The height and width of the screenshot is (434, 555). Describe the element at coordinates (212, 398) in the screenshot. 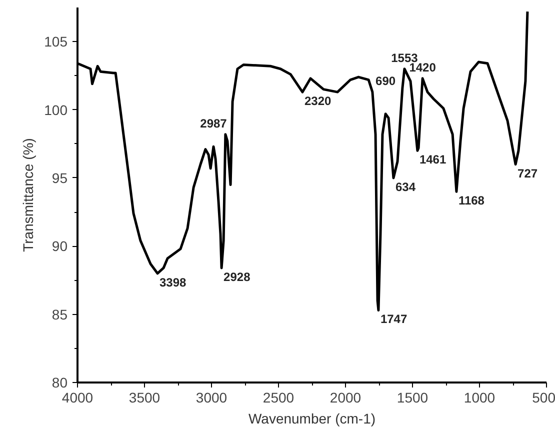

I see `x-tick-label: 3000` at that location.